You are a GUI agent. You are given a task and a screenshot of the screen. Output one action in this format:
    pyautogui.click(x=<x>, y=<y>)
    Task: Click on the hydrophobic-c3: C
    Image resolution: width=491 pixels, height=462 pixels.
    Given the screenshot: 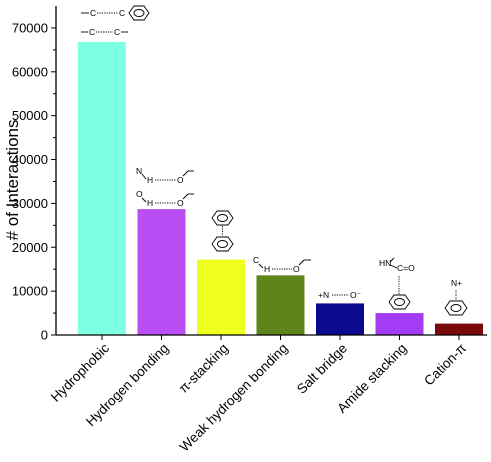 What is the action you would take?
    pyautogui.click(x=92, y=32)
    